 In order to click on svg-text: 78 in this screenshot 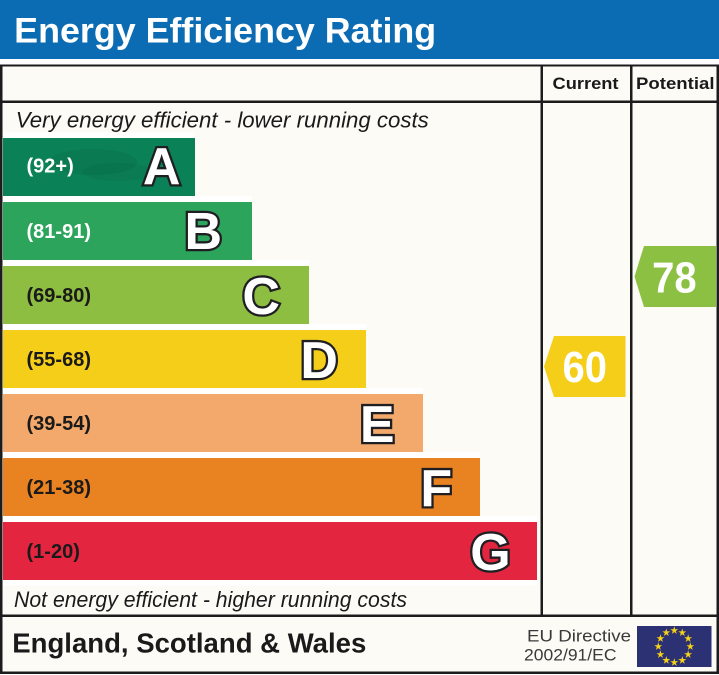, I will do `click(674, 279)`.